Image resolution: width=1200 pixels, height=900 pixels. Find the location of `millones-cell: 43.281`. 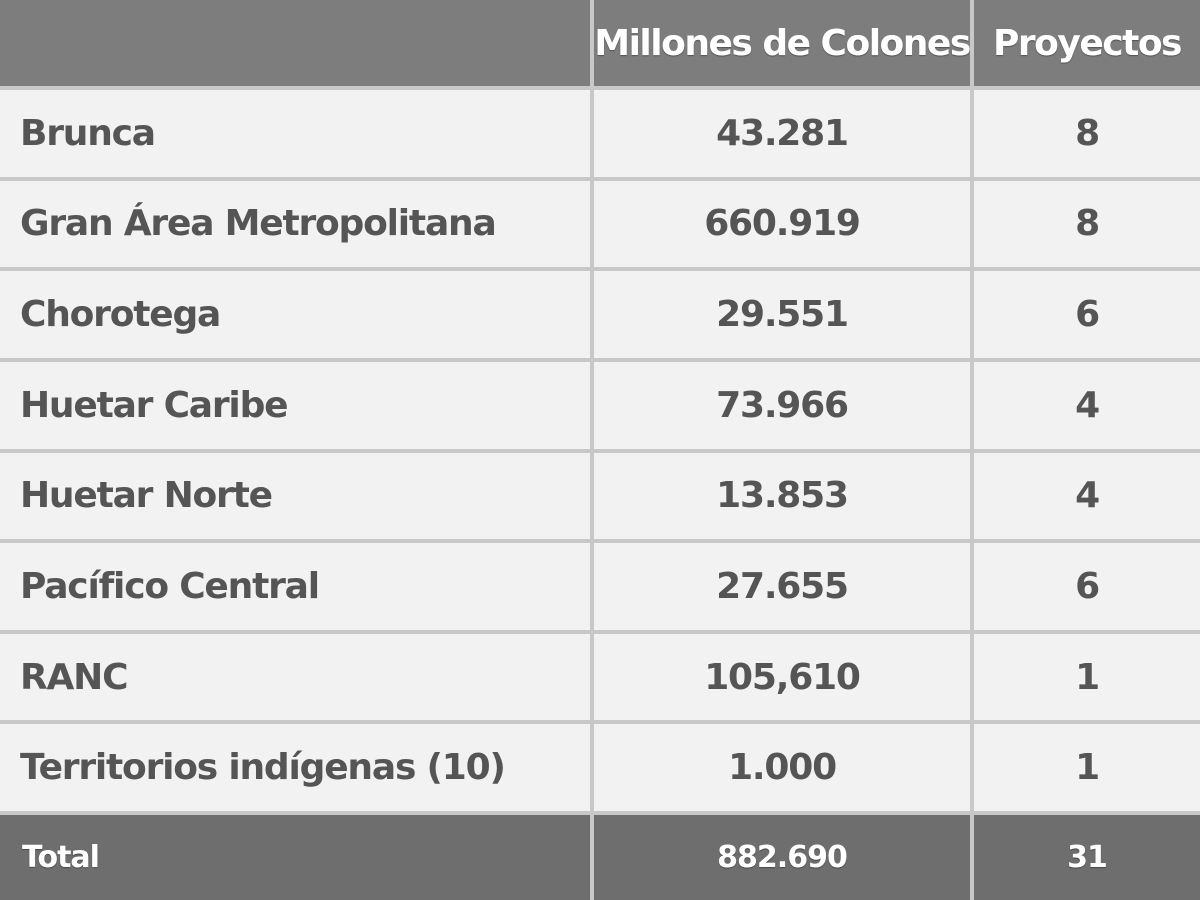

millones-cell: 43.281 is located at coordinates (784, 135).